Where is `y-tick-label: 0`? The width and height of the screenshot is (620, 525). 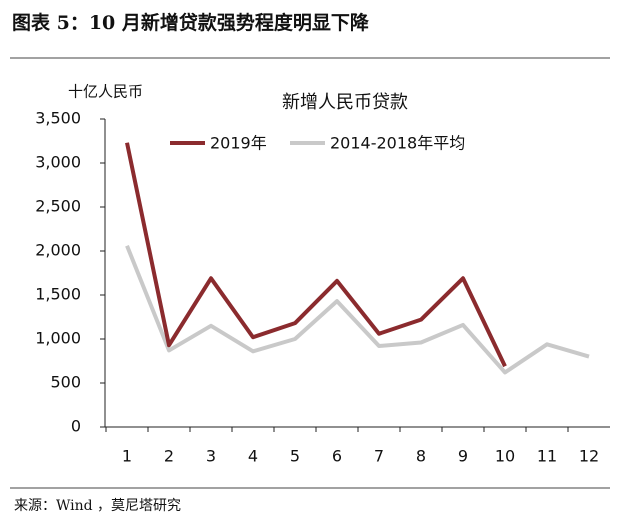 y-tick-label: 0 is located at coordinates (76, 426).